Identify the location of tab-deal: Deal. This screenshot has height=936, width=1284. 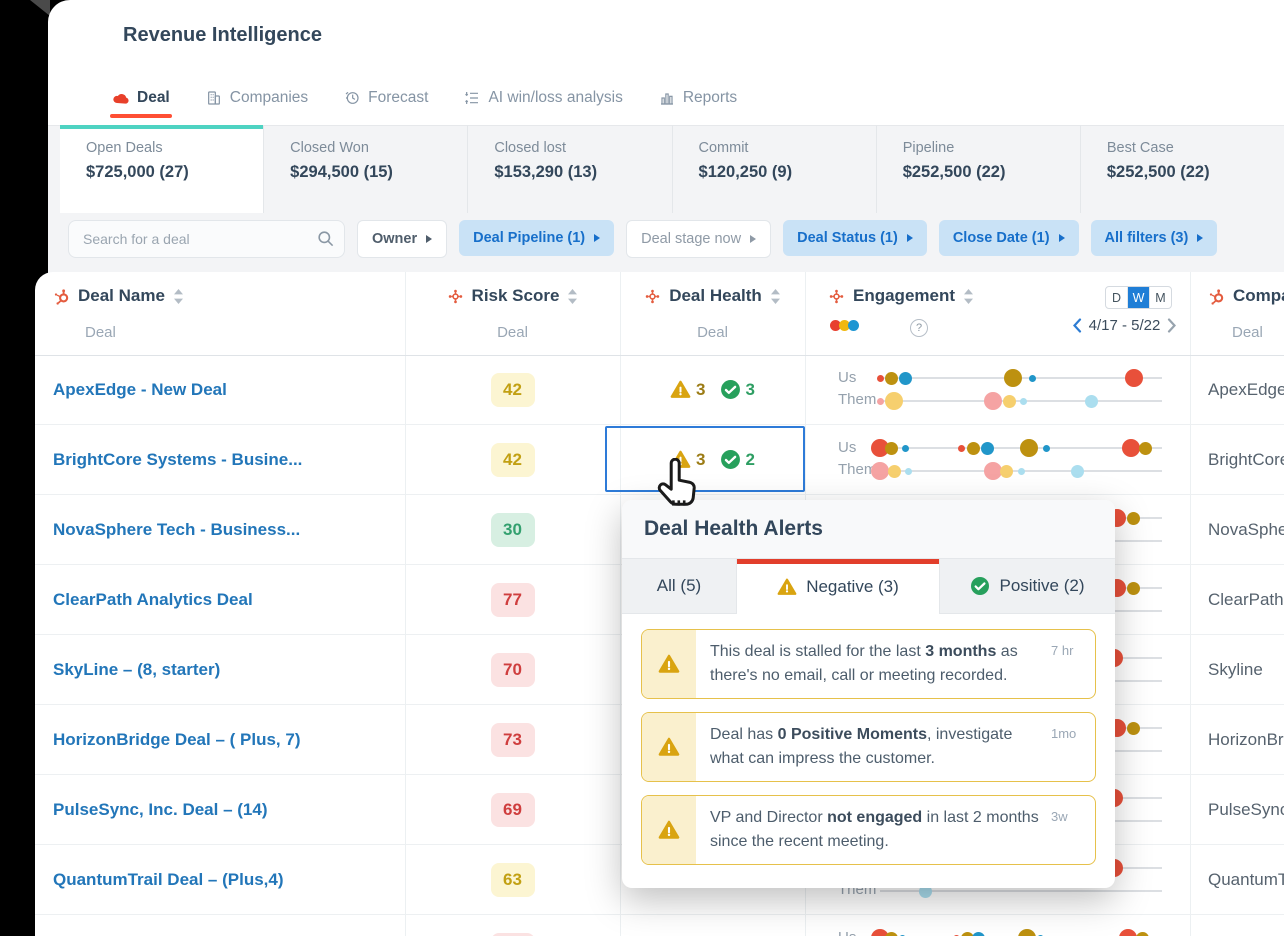
(141, 98).